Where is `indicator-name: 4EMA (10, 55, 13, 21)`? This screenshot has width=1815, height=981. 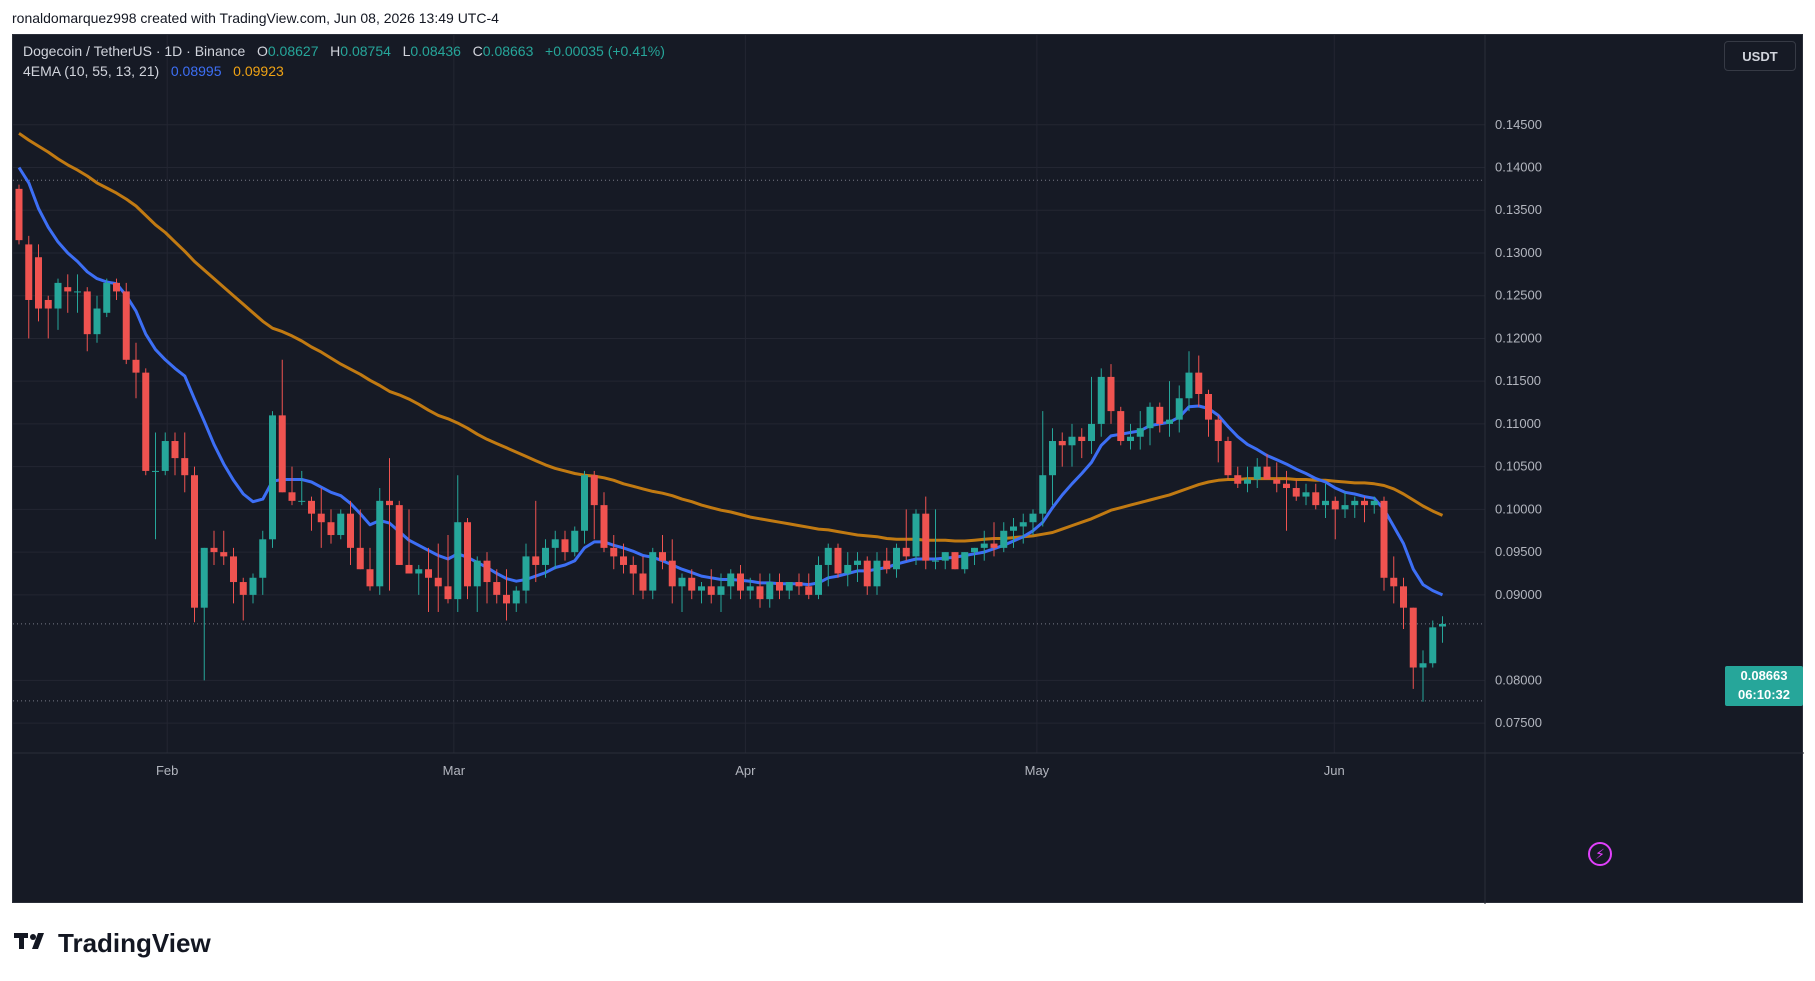
indicator-name: 4EMA (10, 55, 13, 21) is located at coordinates (91, 71).